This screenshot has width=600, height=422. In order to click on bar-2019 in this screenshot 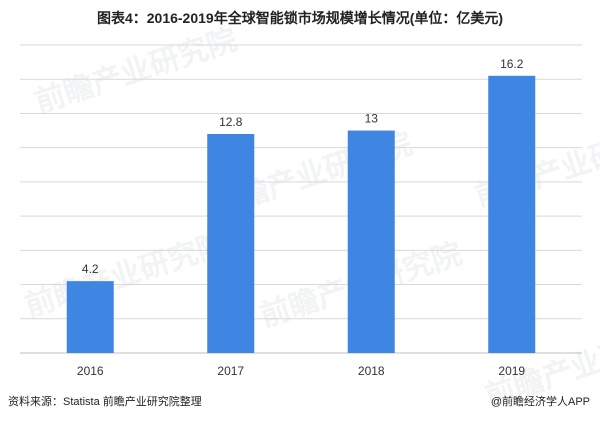, I will do `click(512, 214)`.